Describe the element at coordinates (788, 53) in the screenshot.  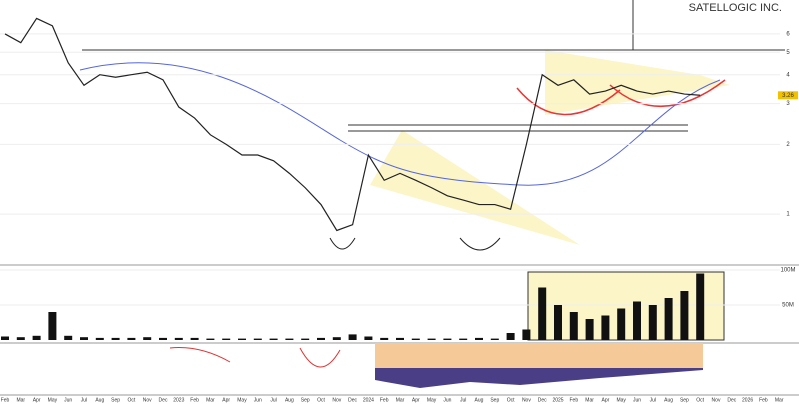
I see `y-tick-label: 5` at that location.